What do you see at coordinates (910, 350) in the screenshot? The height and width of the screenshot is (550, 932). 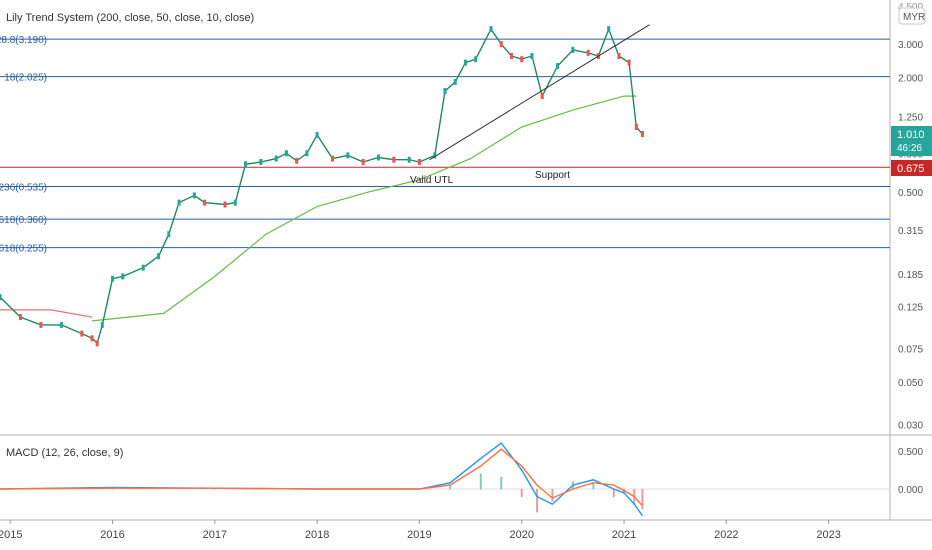 I see `price-tick-8: 0.075` at bounding box center [910, 350].